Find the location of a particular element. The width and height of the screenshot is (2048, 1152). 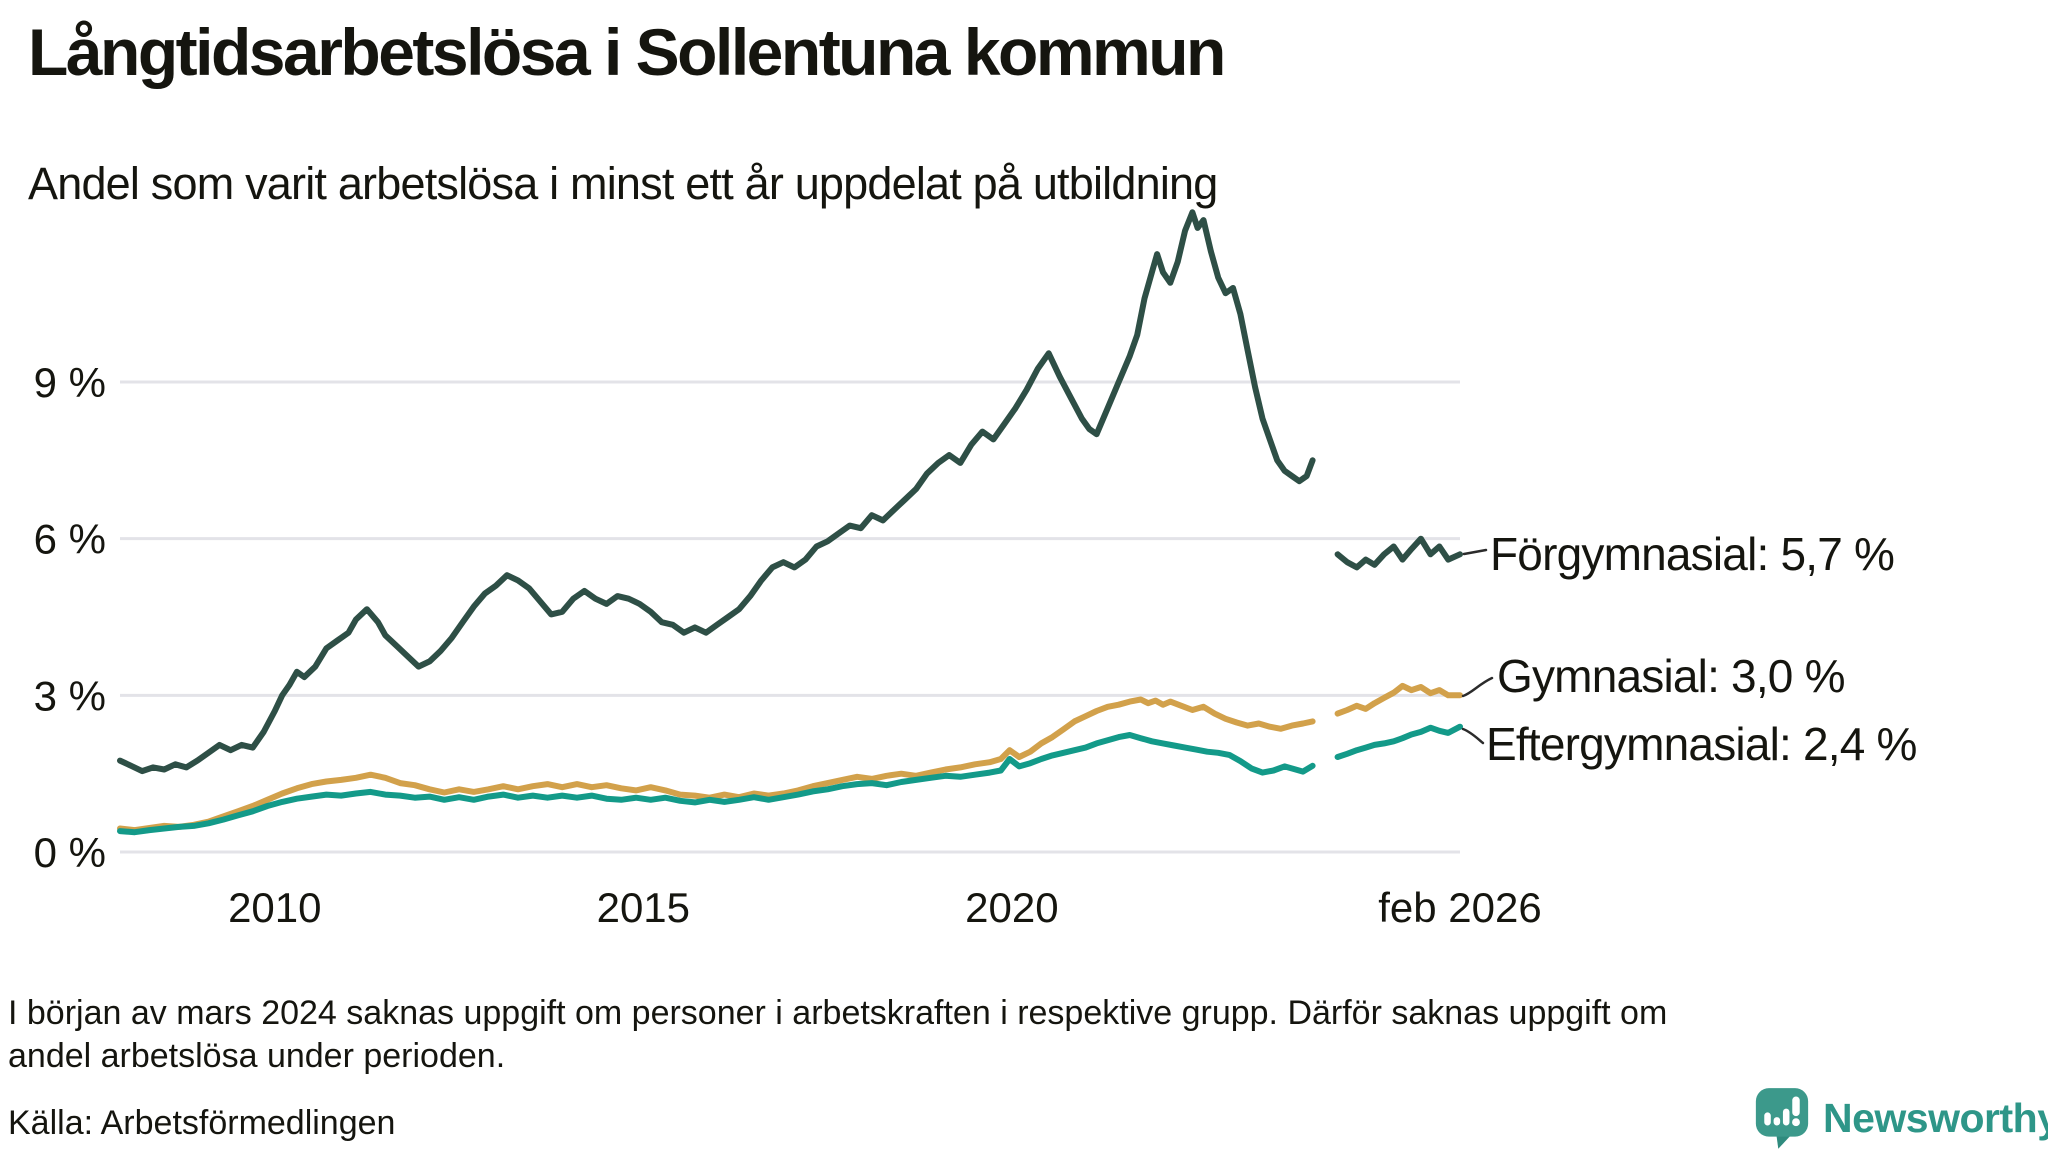

series-label-forgymnasial: Förgymnasial: 5,7 % is located at coordinates (1692, 554).